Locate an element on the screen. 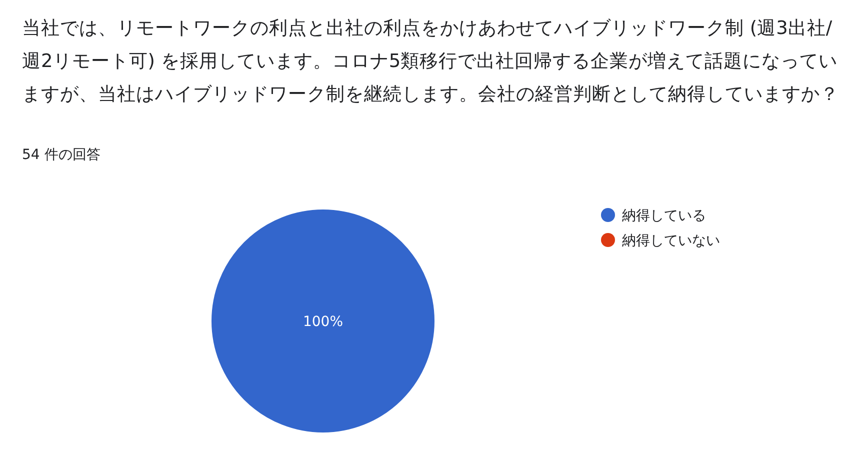 The height and width of the screenshot is (467, 855). data-label: 100% is located at coordinates (323, 322).